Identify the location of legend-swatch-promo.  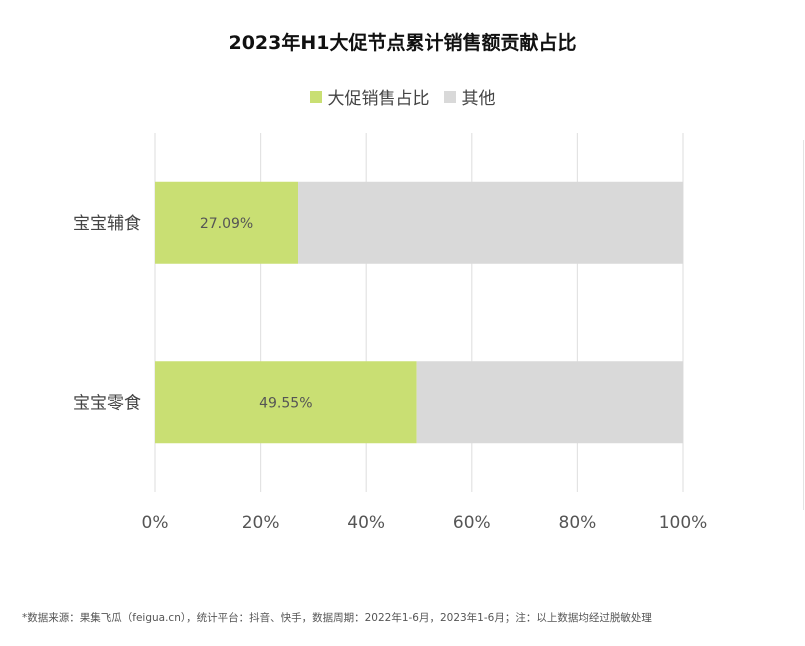
(315, 96).